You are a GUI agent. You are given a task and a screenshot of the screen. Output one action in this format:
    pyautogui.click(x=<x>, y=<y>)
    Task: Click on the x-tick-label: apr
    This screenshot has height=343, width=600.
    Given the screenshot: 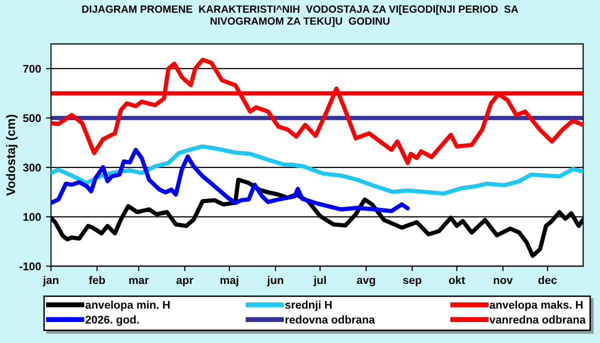 What is the action you would take?
    pyautogui.click(x=185, y=282)
    